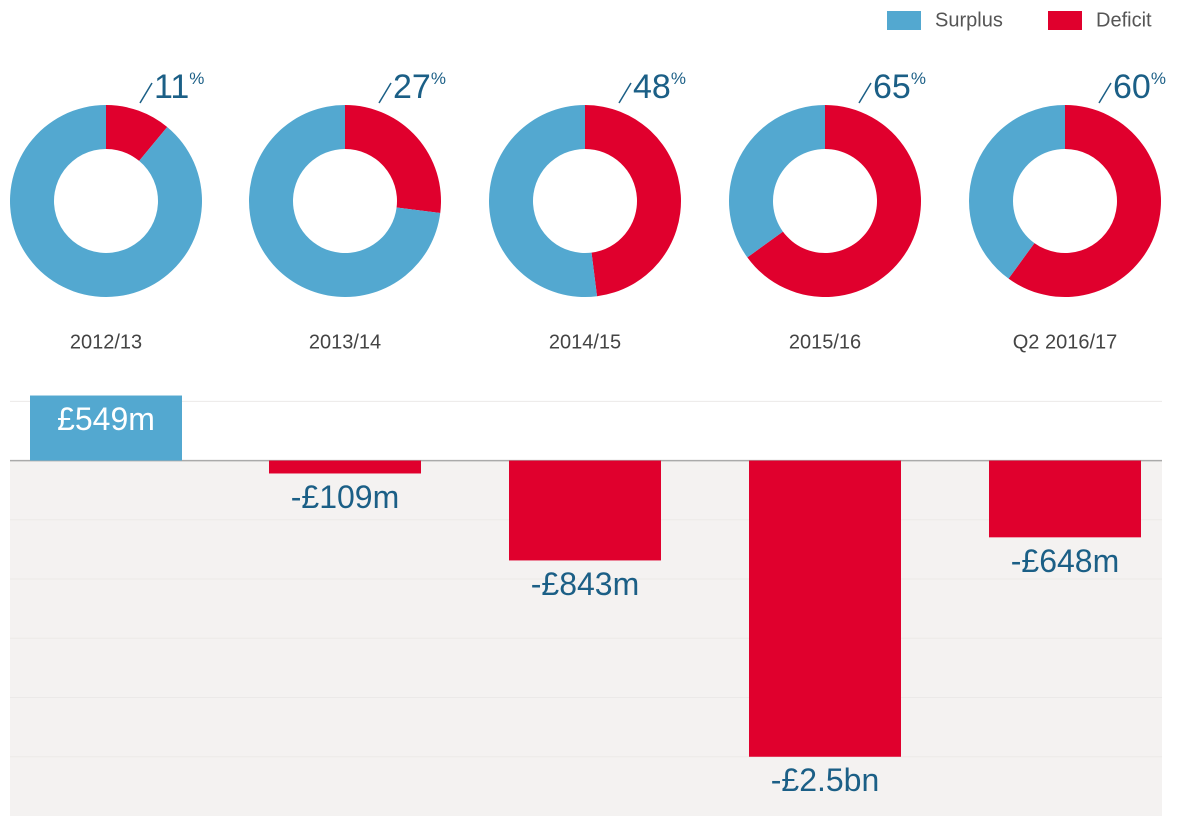 The image size is (1180, 816). I want to click on value-label: -£648m, so click(1065, 561).